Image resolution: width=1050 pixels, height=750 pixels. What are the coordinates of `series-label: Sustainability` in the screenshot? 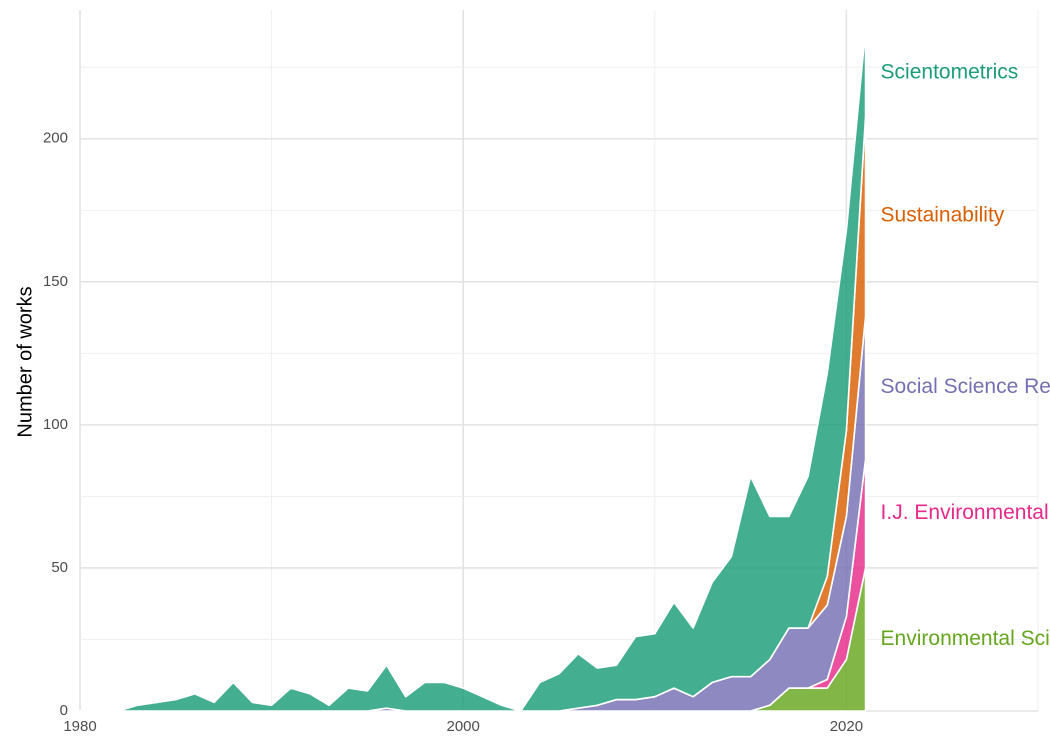 It's located at (943, 215).